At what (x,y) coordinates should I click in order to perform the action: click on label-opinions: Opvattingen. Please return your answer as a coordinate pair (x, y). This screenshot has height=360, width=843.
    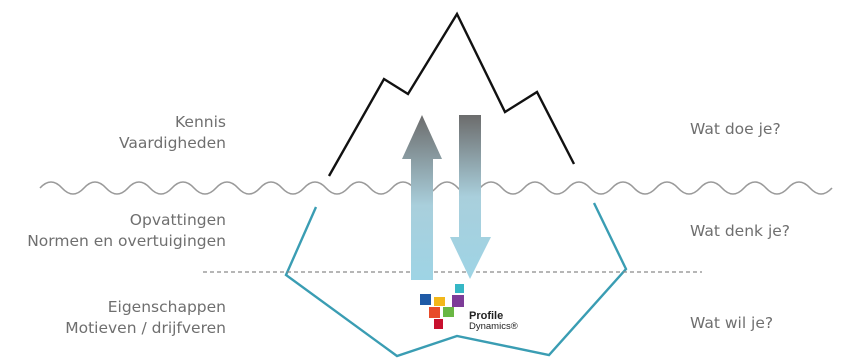
    Looking at the image, I should click on (177, 220).